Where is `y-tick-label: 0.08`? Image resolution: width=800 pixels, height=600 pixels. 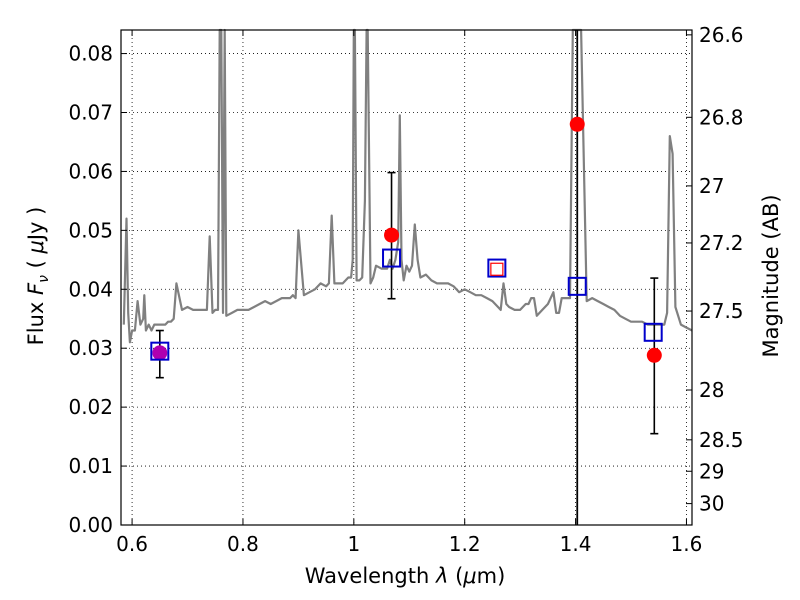
y-tick-label: 0.08 is located at coordinates (90, 54).